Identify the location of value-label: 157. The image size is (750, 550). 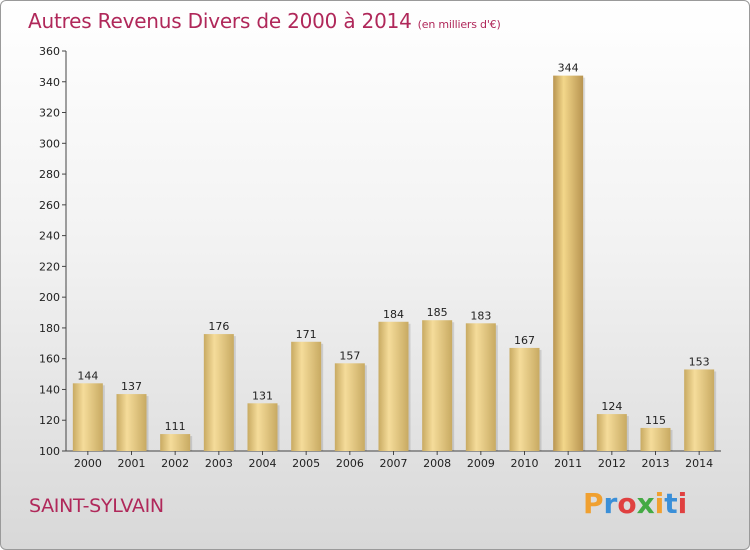
(349, 355).